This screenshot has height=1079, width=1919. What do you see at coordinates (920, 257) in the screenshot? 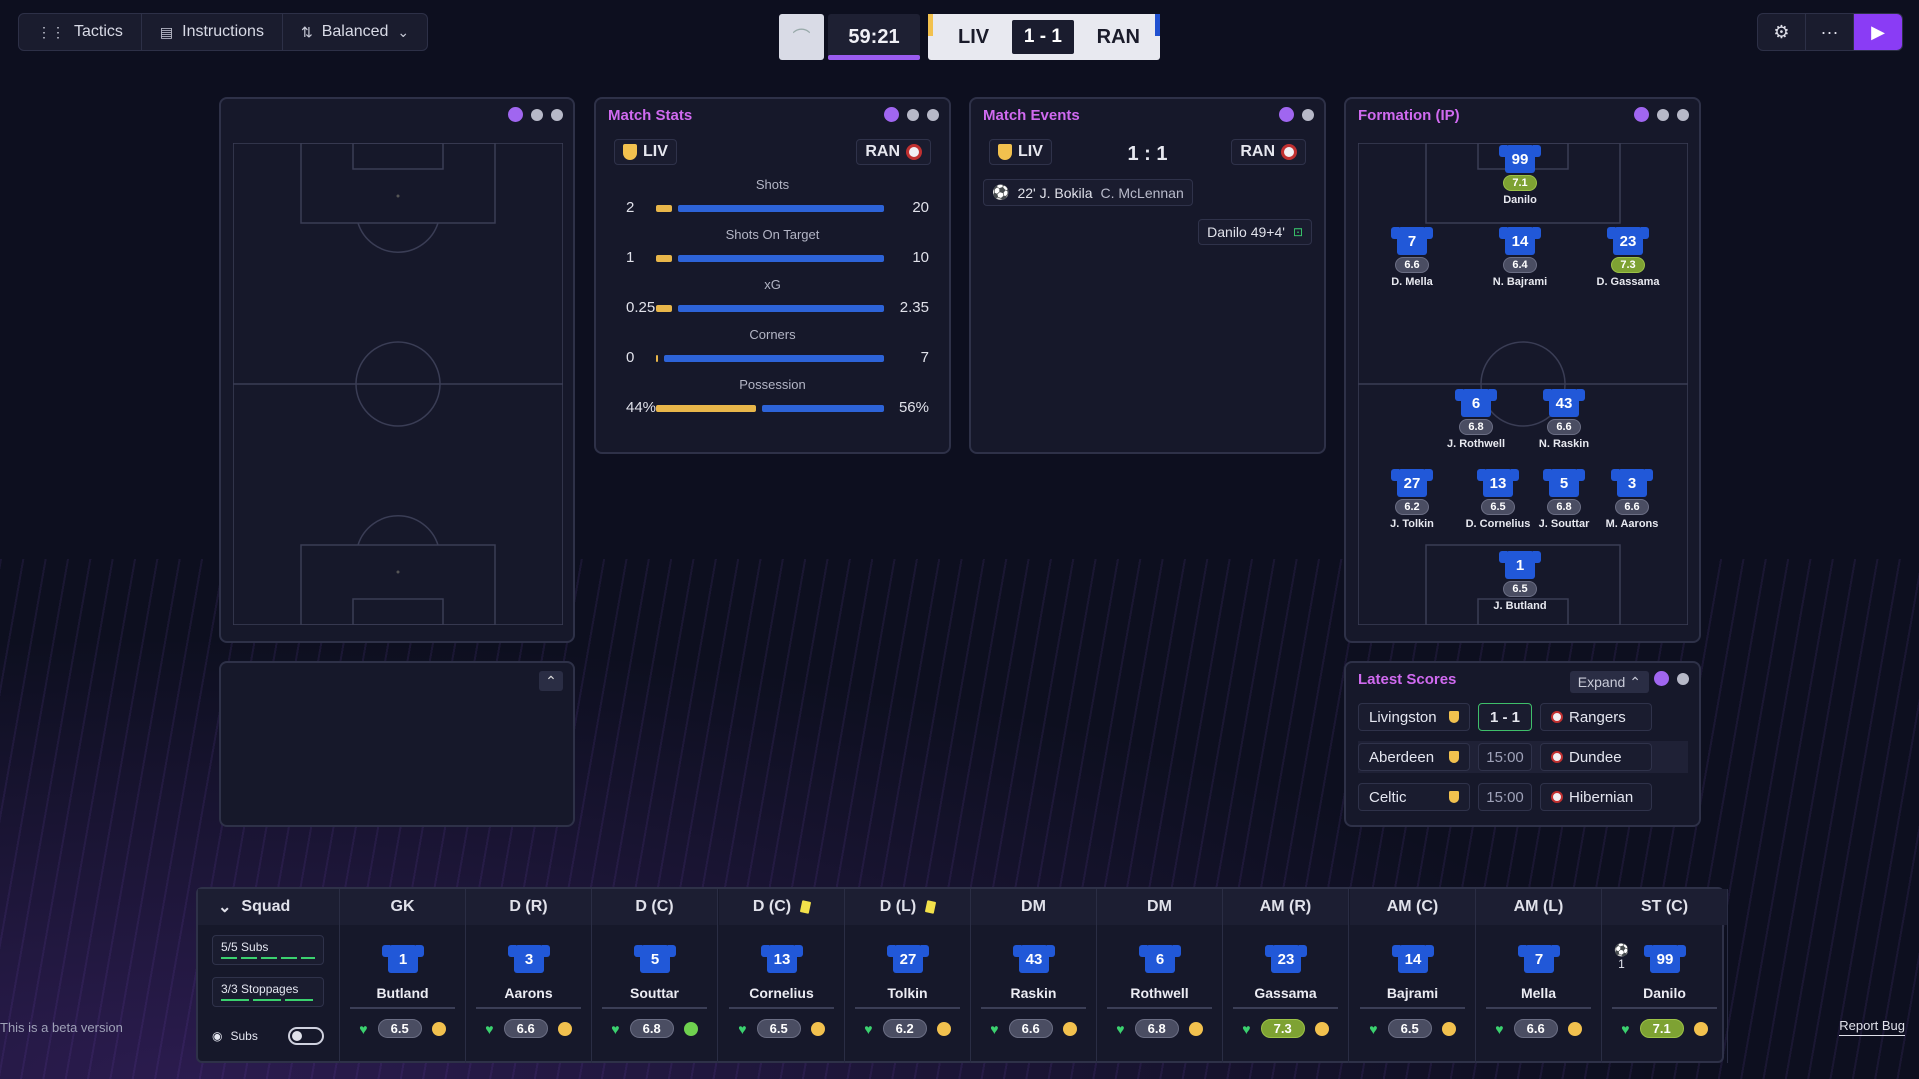
I see `stat-away-value: 10` at bounding box center [920, 257].